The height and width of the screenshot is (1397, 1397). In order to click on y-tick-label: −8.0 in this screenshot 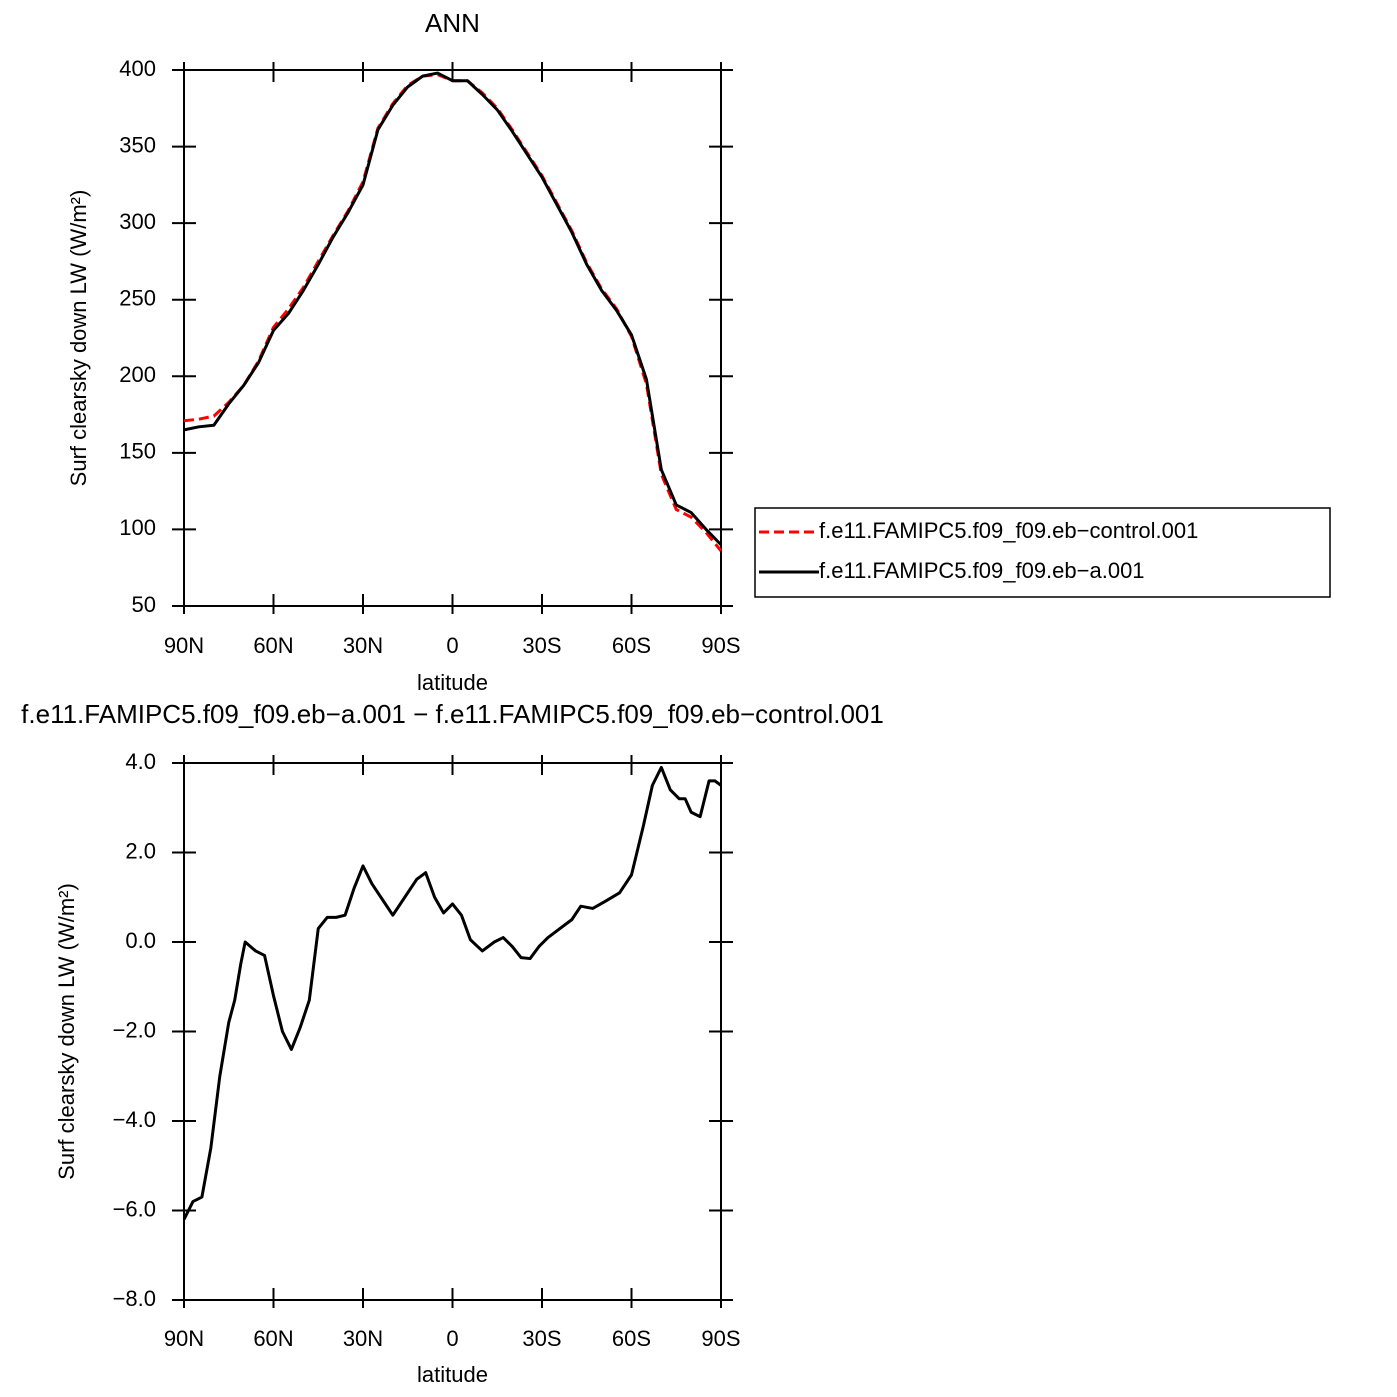, I will do `click(134, 1298)`.